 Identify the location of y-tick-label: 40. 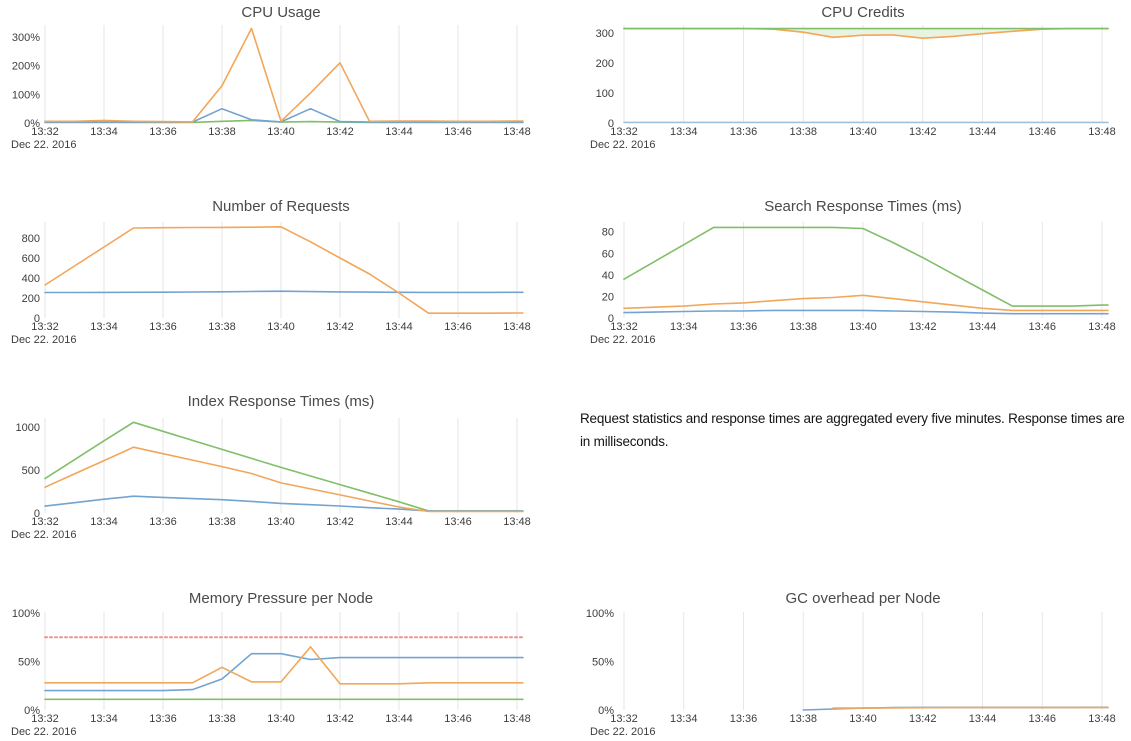
(608, 276).